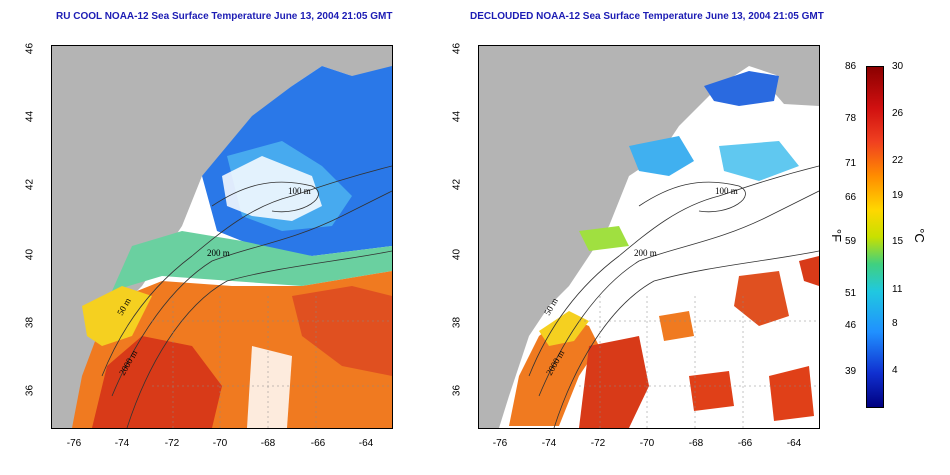 The image size is (950, 475). I want to click on celsius-tick: 4, so click(895, 370).